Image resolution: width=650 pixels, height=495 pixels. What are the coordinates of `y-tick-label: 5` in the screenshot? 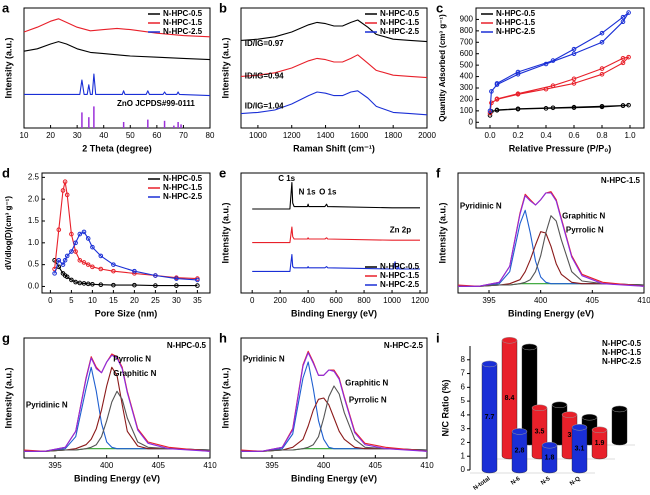 It's located at (463, 400).